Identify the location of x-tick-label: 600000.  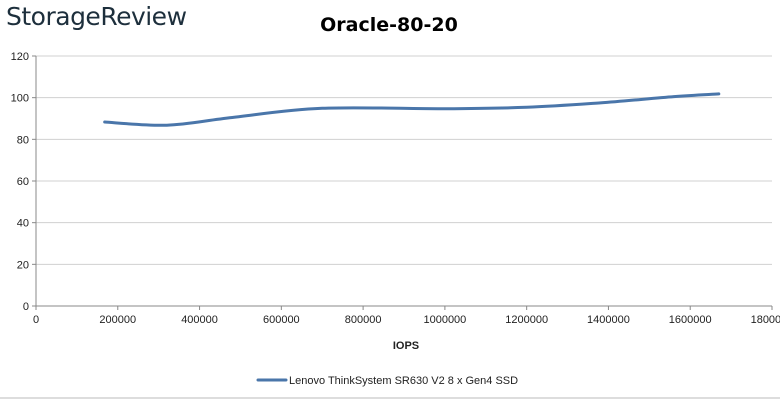
(281, 320).